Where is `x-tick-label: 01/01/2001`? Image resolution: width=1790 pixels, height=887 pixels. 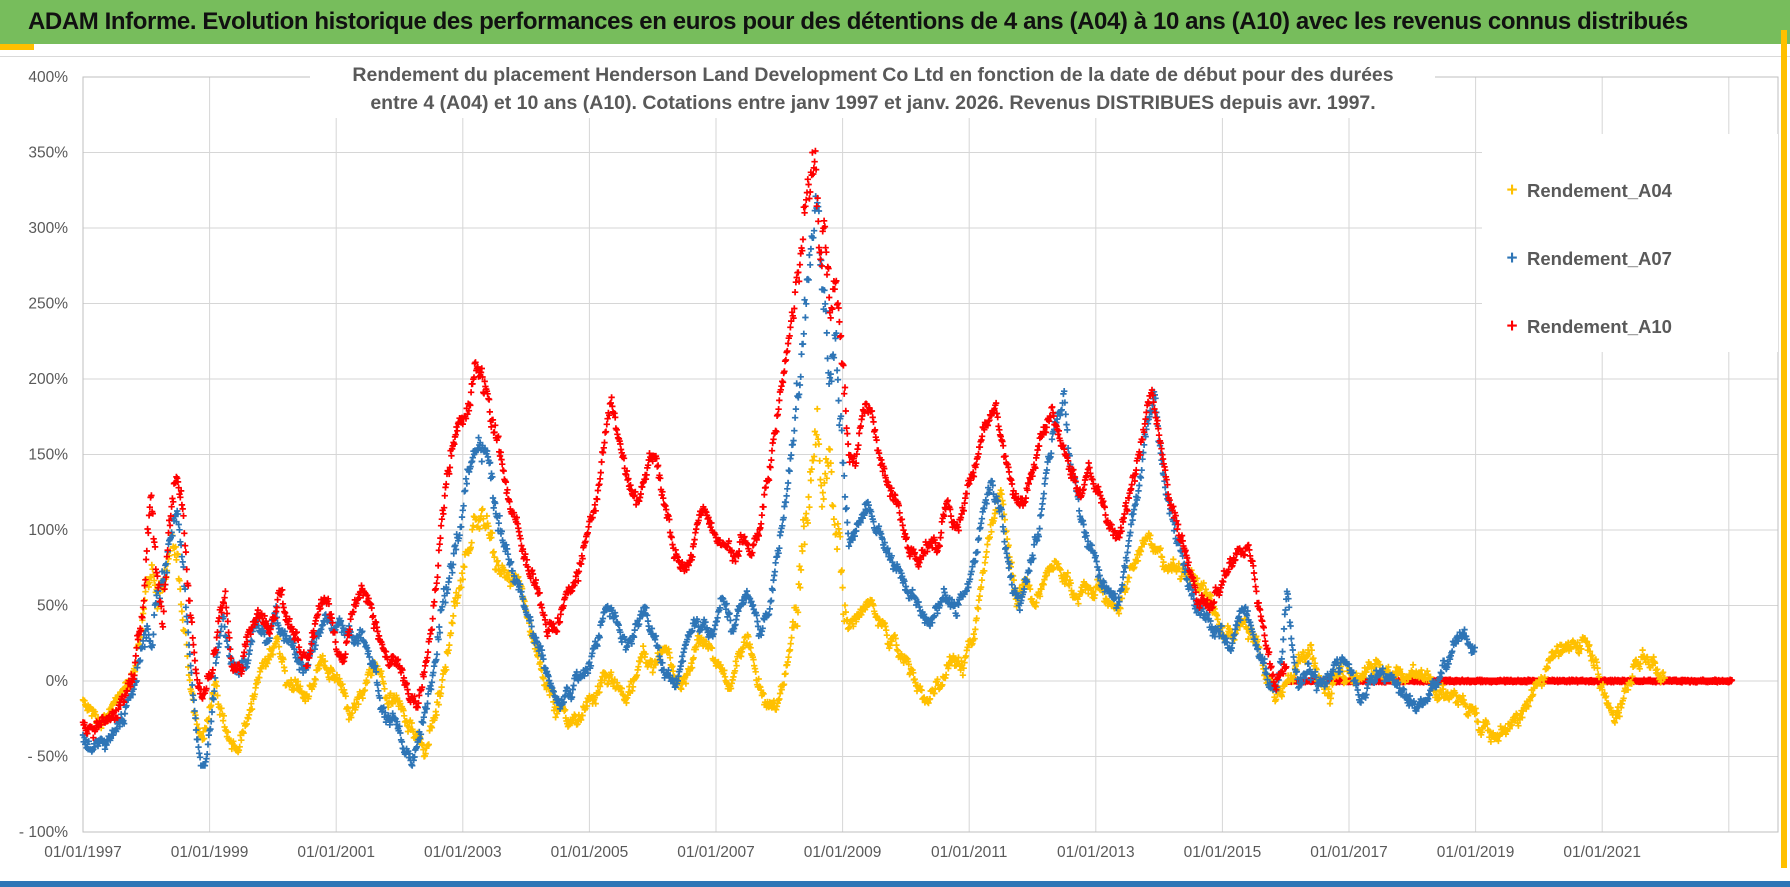
x-tick-label: 01/01/2001 is located at coordinates (336, 852).